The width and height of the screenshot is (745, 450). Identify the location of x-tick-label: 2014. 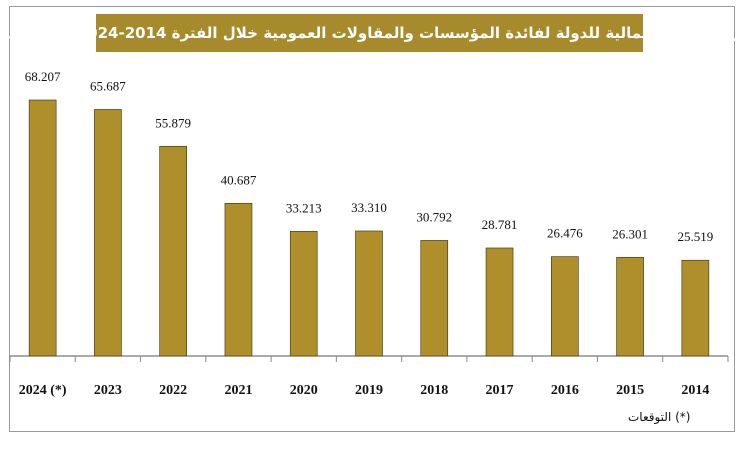
(695, 390).